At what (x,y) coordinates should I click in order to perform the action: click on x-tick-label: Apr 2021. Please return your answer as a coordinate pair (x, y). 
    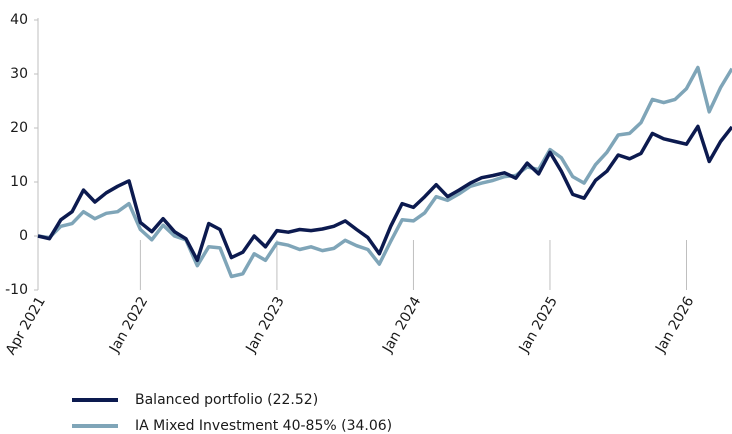
    Looking at the image, I should click on (26, 326).